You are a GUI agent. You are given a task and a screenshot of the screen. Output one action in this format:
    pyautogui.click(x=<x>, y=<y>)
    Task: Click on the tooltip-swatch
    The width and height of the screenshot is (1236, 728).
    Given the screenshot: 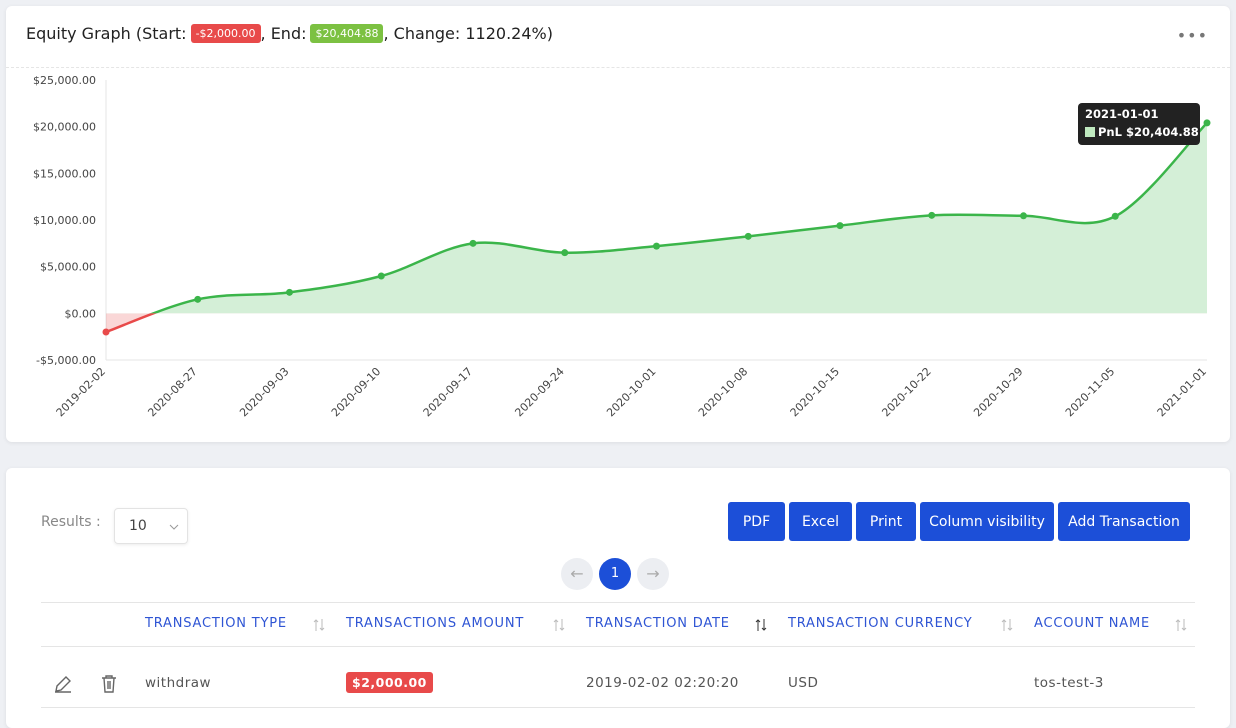 What is the action you would take?
    pyautogui.click(x=1090, y=132)
    